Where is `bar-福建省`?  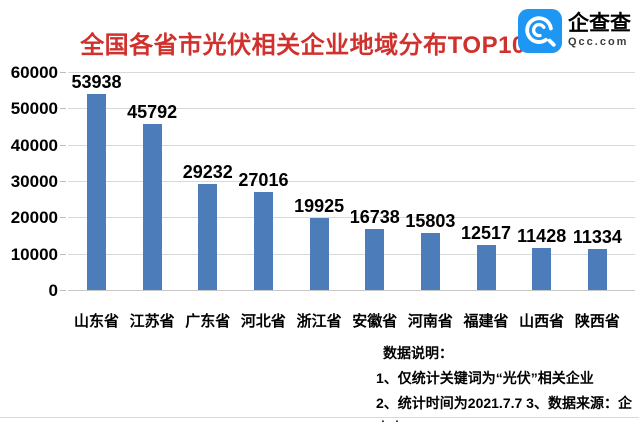 bar-福建省 is located at coordinates (486, 267).